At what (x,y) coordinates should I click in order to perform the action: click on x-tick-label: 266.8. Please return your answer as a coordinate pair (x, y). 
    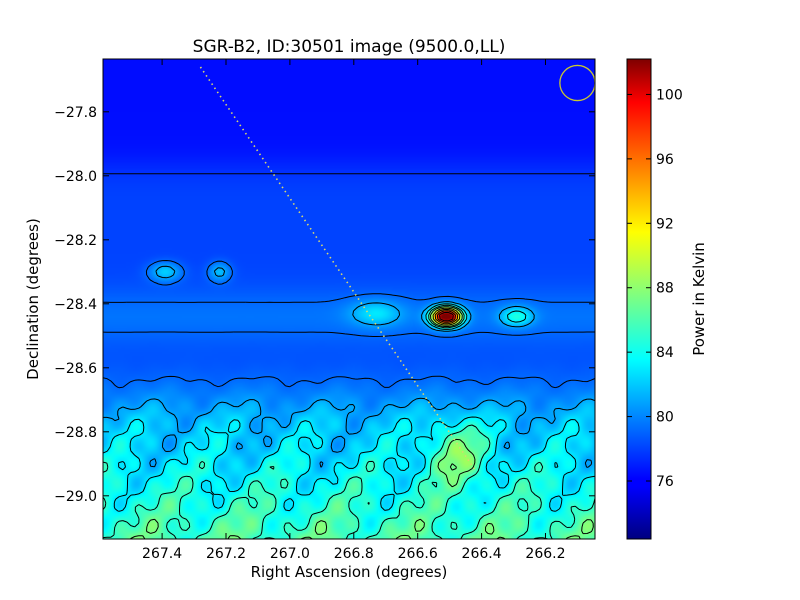
    Looking at the image, I should click on (354, 554).